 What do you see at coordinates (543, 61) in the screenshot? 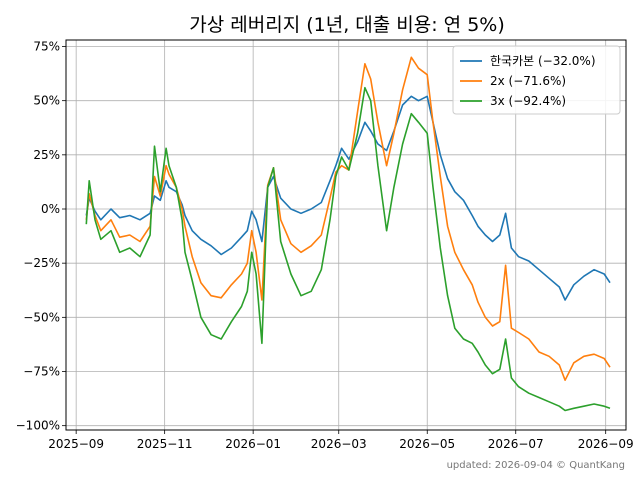
I see `legend-label: 한국카본 (−32.0%)` at bounding box center [543, 61].